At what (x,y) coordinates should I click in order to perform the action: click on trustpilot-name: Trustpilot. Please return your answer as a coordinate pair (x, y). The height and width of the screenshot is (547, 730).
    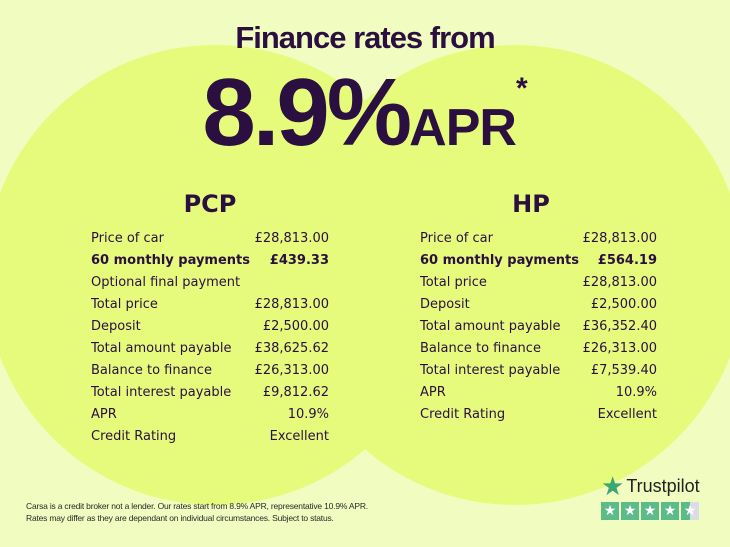
    Looking at the image, I should click on (663, 485).